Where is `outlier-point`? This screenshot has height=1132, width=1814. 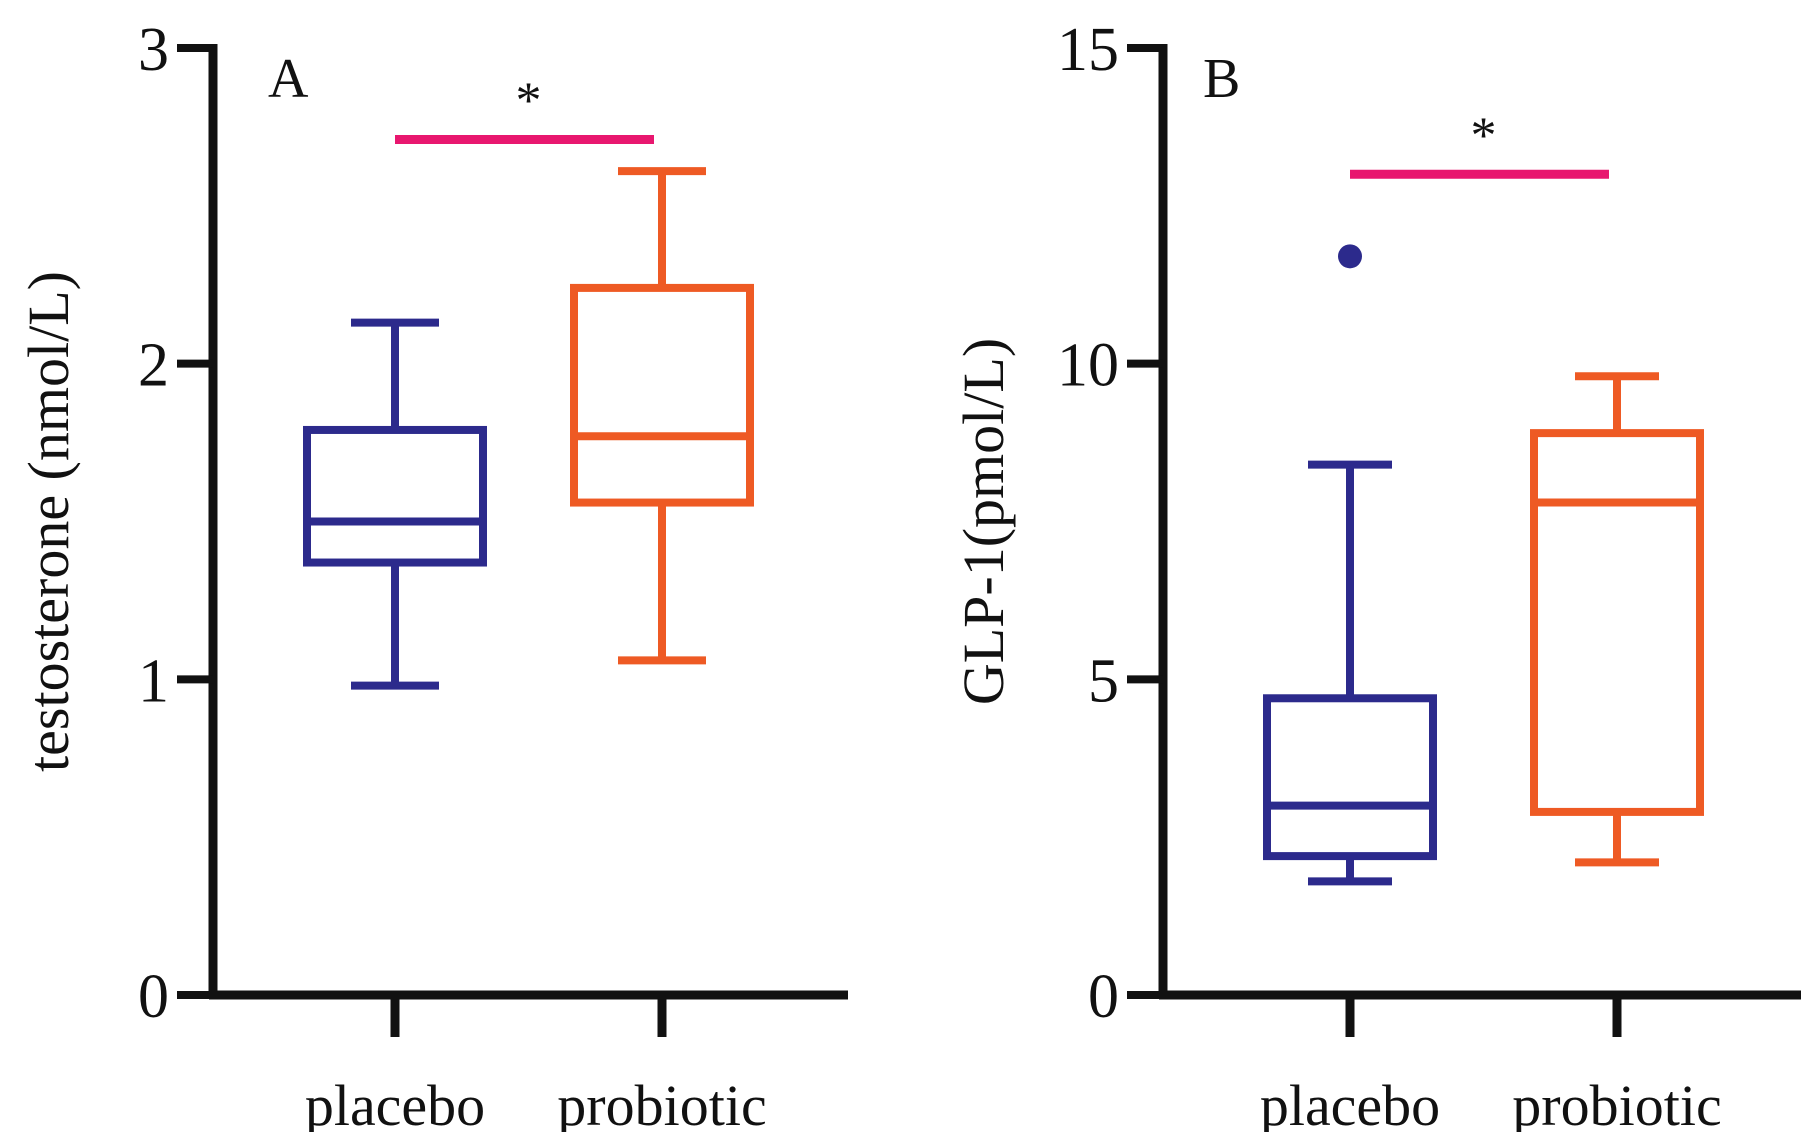 outlier-point is located at coordinates (1350, 256).